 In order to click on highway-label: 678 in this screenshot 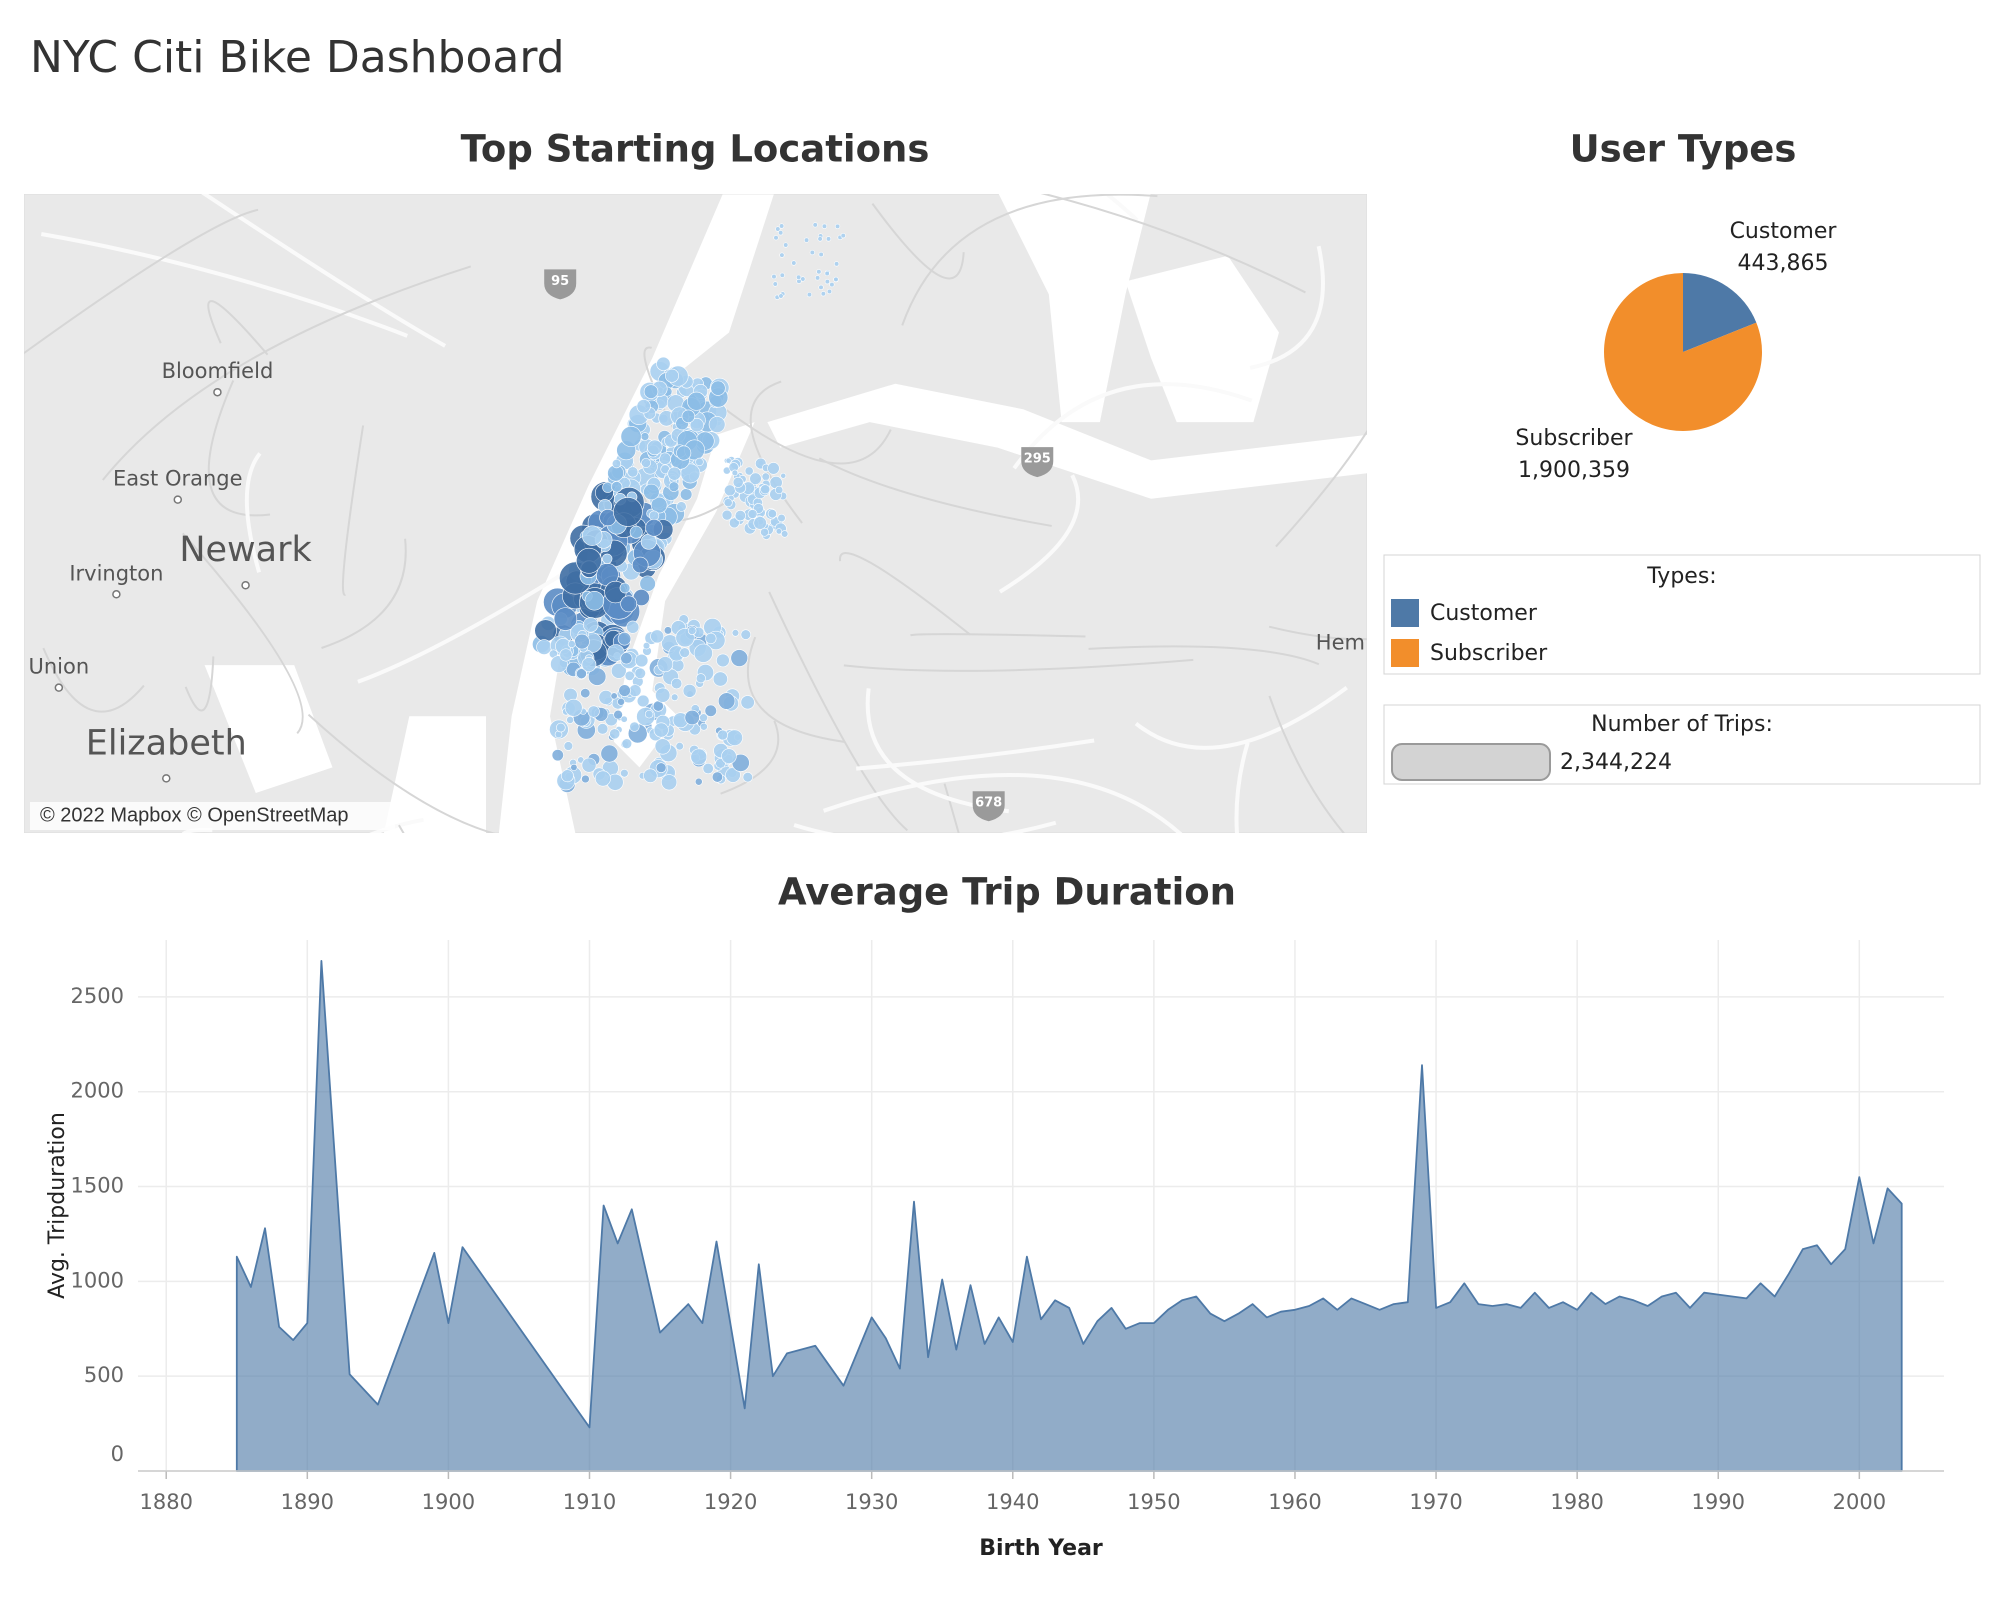, I will do `click(988, 803)`.